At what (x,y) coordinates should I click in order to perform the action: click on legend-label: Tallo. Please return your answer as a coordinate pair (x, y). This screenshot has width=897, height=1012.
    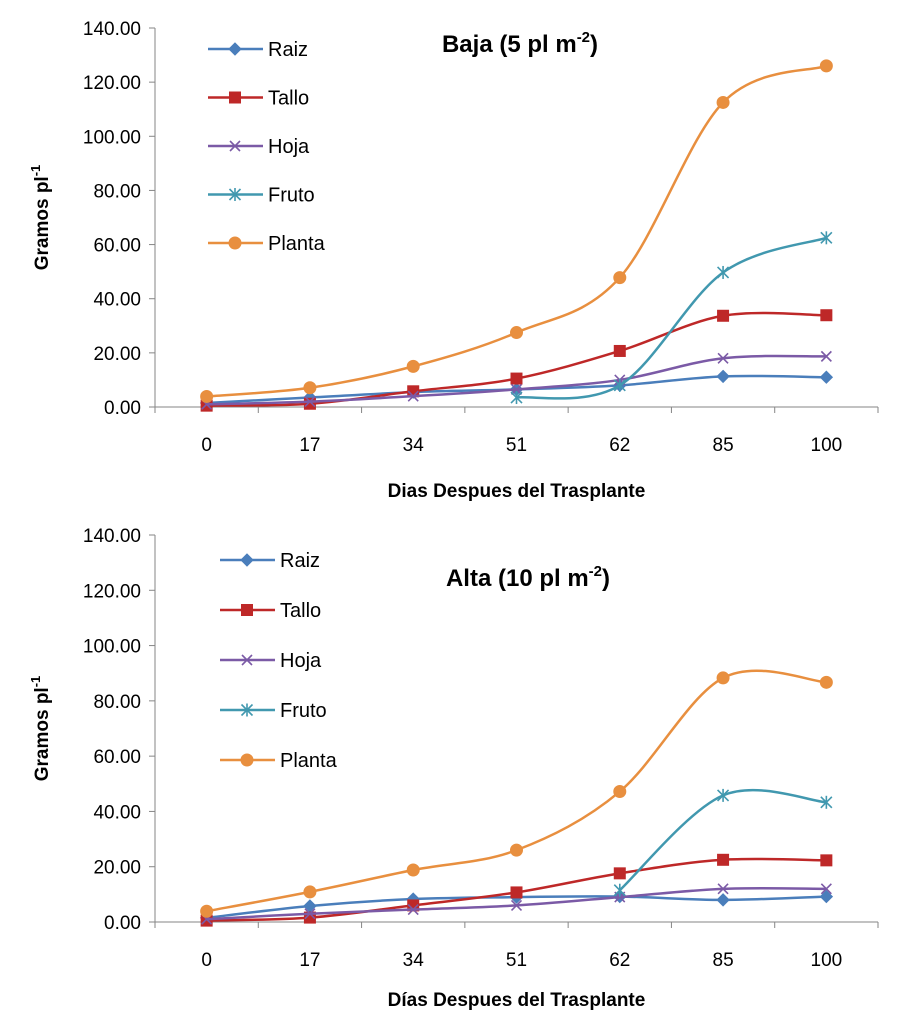
    Looking at the image, I should click on (288, 99).